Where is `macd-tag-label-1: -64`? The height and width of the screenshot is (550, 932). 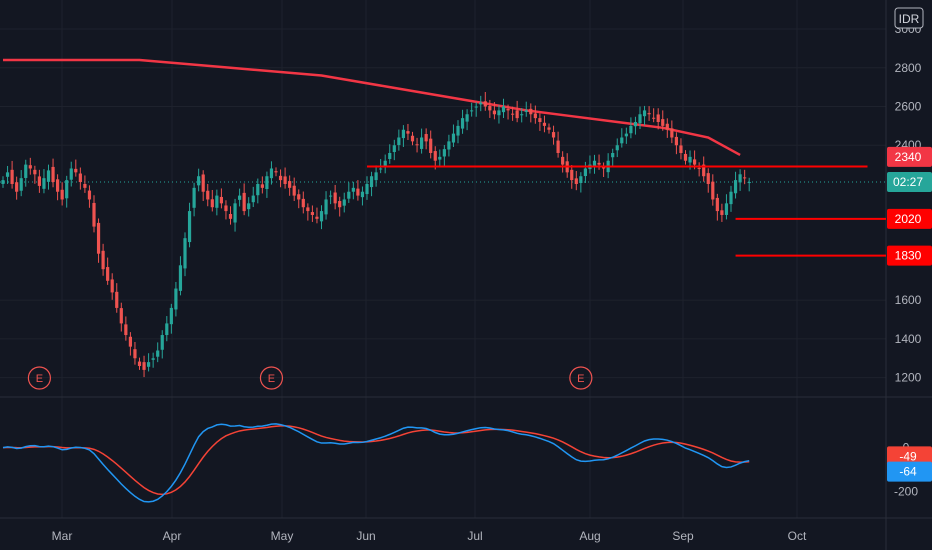
macd-tag-label-1: -64 is located at coordinates (908, 472).